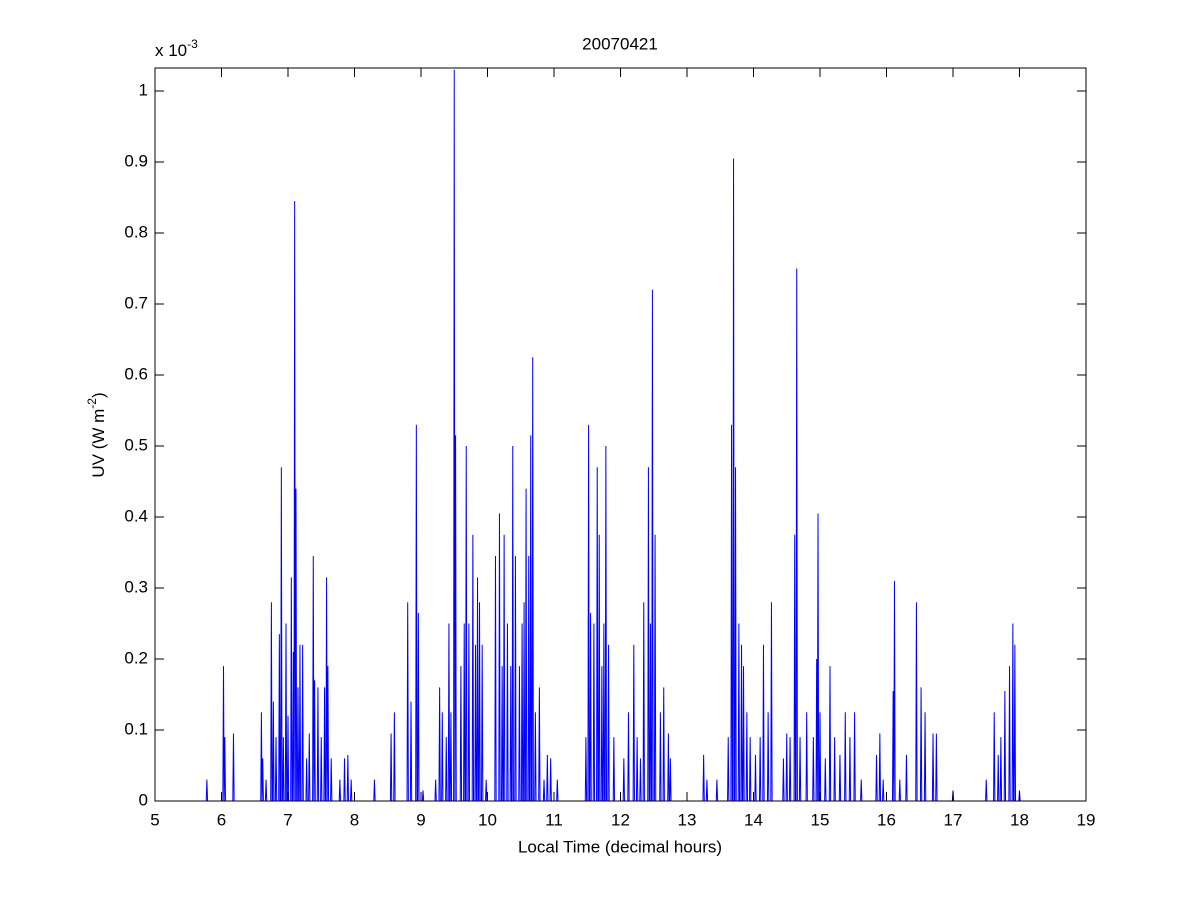 The width and height of the screenshot is (1200, 900). I want to click on y-tick-label: 0.1, so click(136, 728).